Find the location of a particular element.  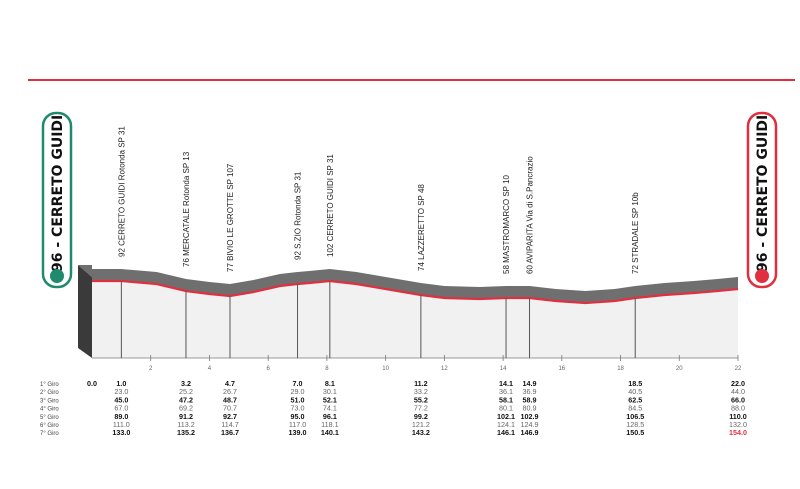

lap-distance-cell: 74.1 is located at coordinates (330, 408).